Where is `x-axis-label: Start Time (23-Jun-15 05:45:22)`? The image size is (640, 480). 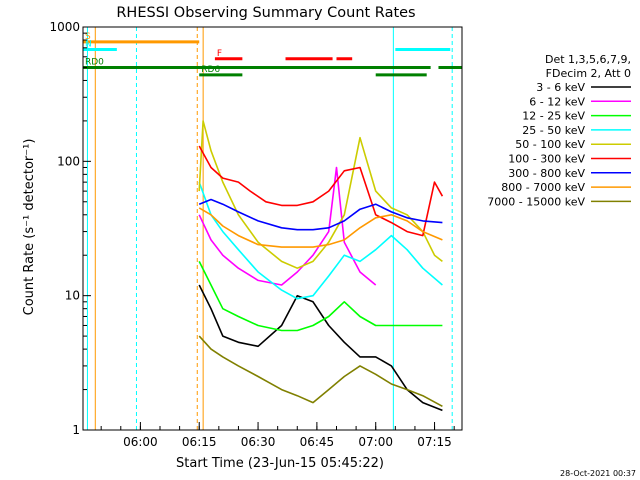 x-axis-label: Start Time (23-Jun-15 05:45:22) is located at coordinates (280, 463).